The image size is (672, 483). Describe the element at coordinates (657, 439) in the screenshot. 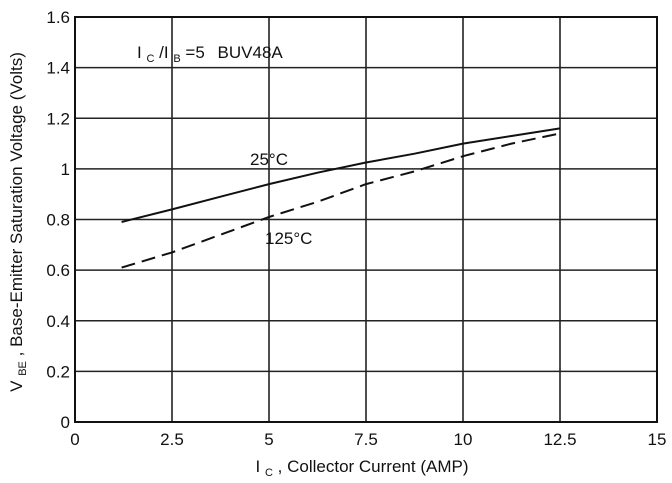

I see `x-tick-label-6: 15` at that location.